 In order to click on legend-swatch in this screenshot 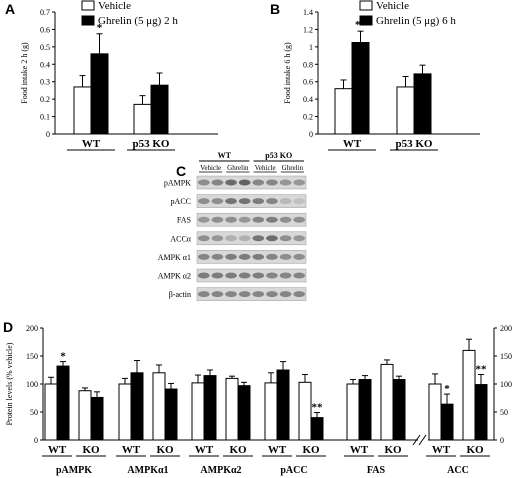, I will do `click(366, 20)`.